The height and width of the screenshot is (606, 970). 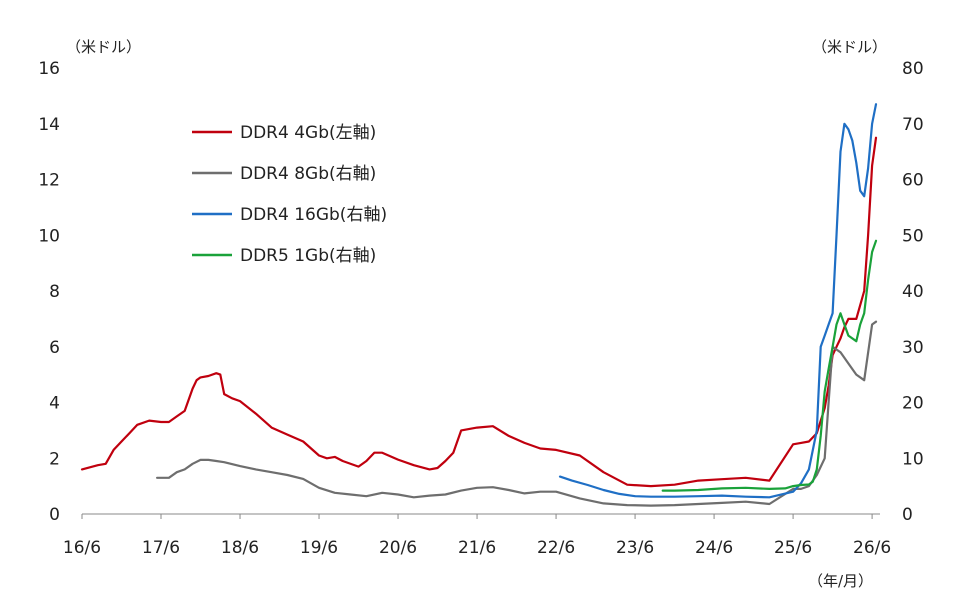 What do you see at coordinates (54, 348) in the screenshot?
I see `left-tick-label: 6` at bounding box center [54, 348].